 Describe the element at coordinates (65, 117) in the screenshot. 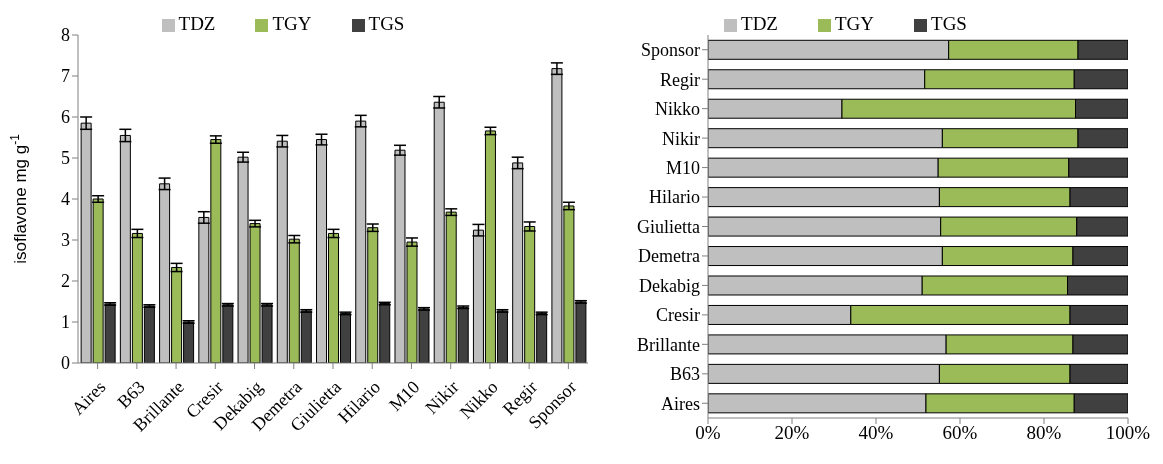

I see `y-tick-label: 6` at that location.